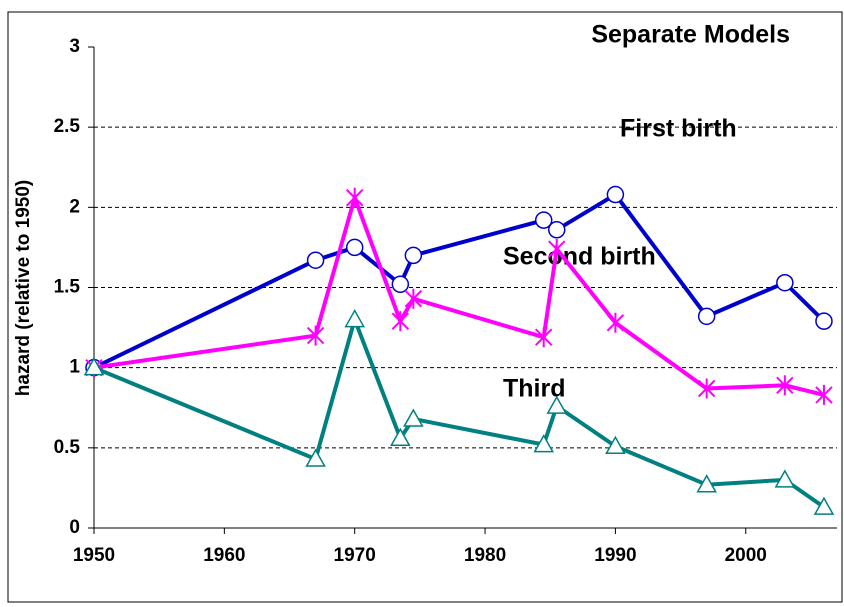 This screenshot has width=844, height=607. I want to click on y-tick-label: 2.5, so click(67, 126).